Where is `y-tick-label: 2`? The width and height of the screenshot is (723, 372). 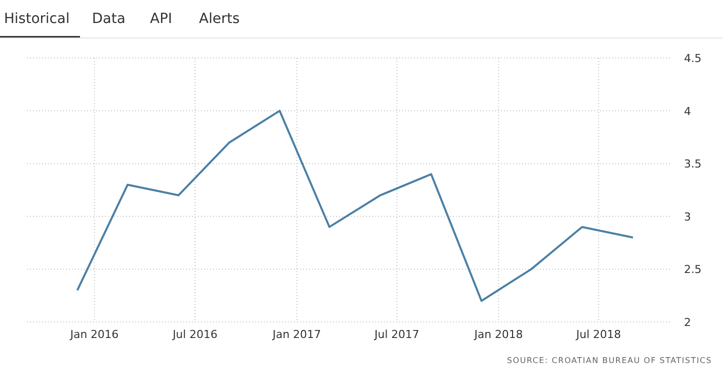 y-tick-label: 2 is located at coordinates (687, 322).